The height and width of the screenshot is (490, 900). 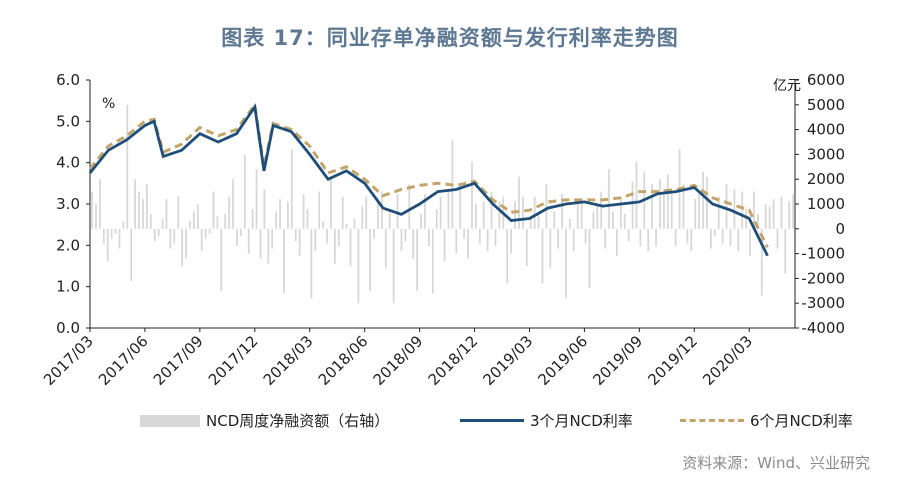 What do you see at coordinates (68, 287) in the screenshot?
I see `left-tick-label: 1.0` at bounding box center [68, 287].